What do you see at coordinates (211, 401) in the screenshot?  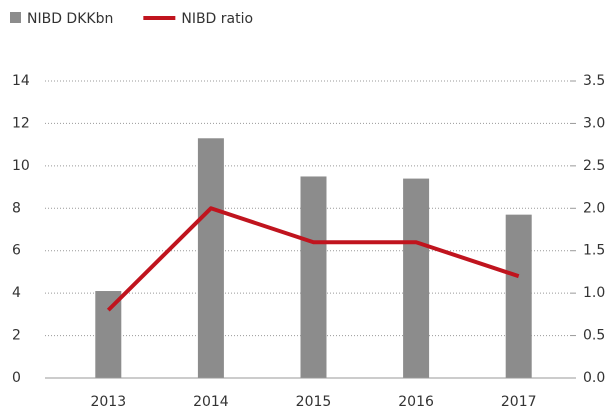 I see `x-tick-label: 2014` at bounding box center [211, 401].